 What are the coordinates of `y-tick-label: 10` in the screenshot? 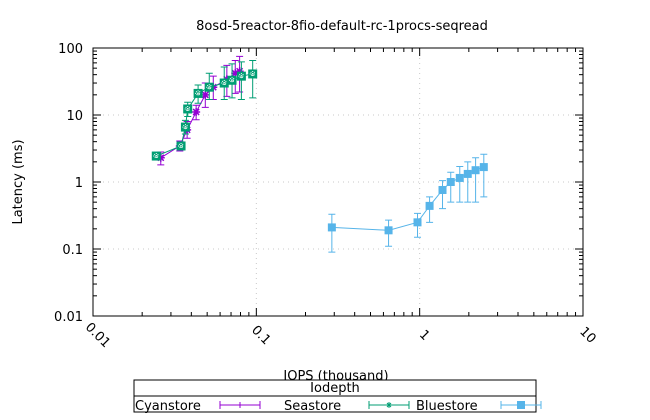 It's located at (74, 116).